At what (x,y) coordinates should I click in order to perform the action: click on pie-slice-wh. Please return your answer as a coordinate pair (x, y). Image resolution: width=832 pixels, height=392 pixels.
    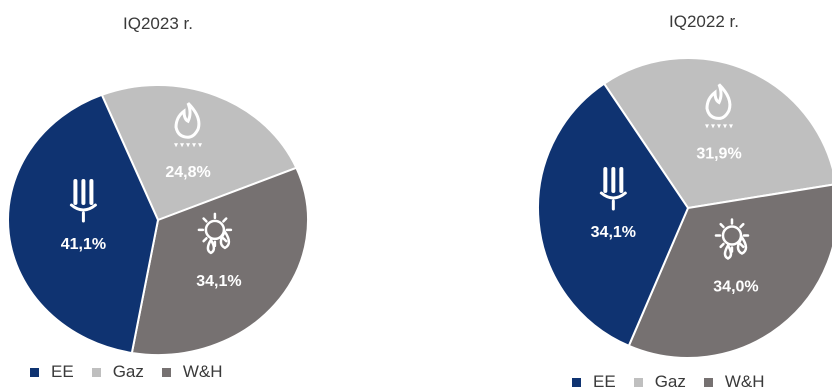
    Looking at the image, I should click on (219, 261).